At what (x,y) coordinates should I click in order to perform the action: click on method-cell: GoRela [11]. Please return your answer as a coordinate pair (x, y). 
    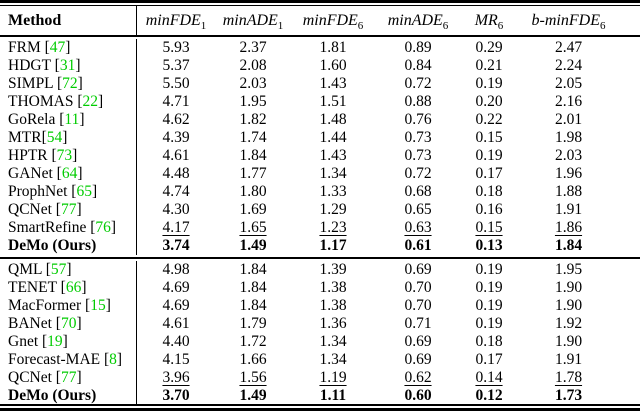
    Looking at the image, I should click on (68, 119).